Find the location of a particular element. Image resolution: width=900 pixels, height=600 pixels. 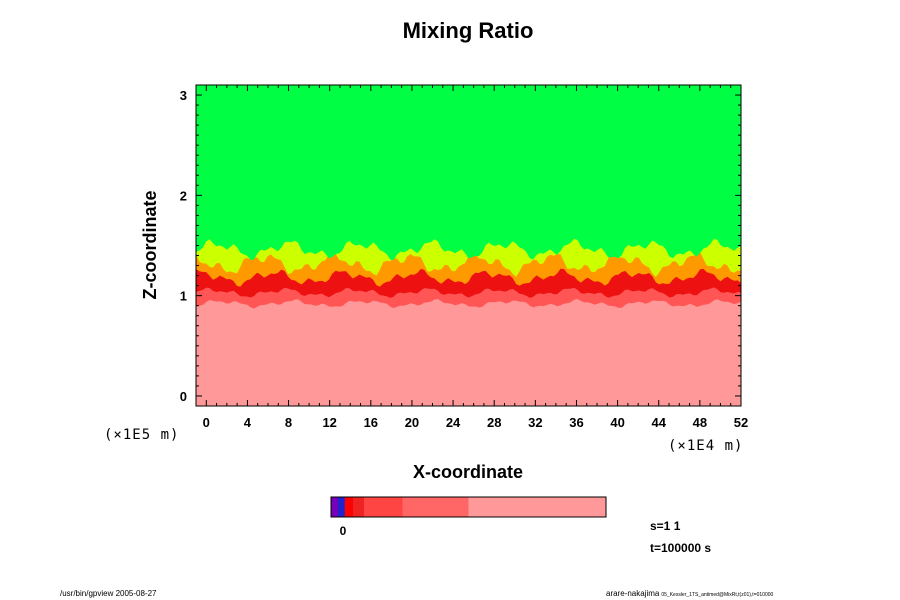

x-tick-label: 28 is located at coordinates (494, 422).